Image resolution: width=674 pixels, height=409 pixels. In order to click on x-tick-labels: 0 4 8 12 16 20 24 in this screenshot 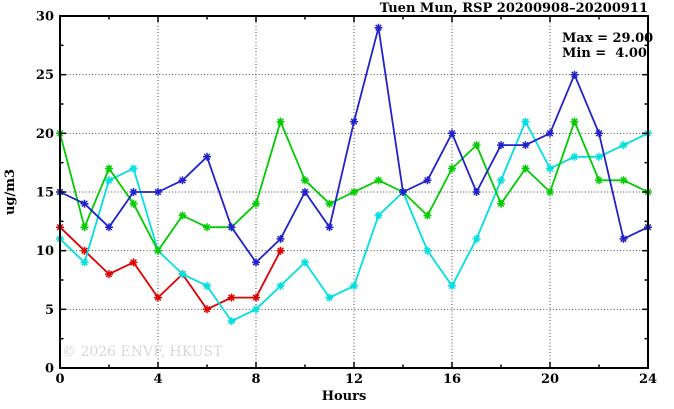, I will do `click(356, 379)`.